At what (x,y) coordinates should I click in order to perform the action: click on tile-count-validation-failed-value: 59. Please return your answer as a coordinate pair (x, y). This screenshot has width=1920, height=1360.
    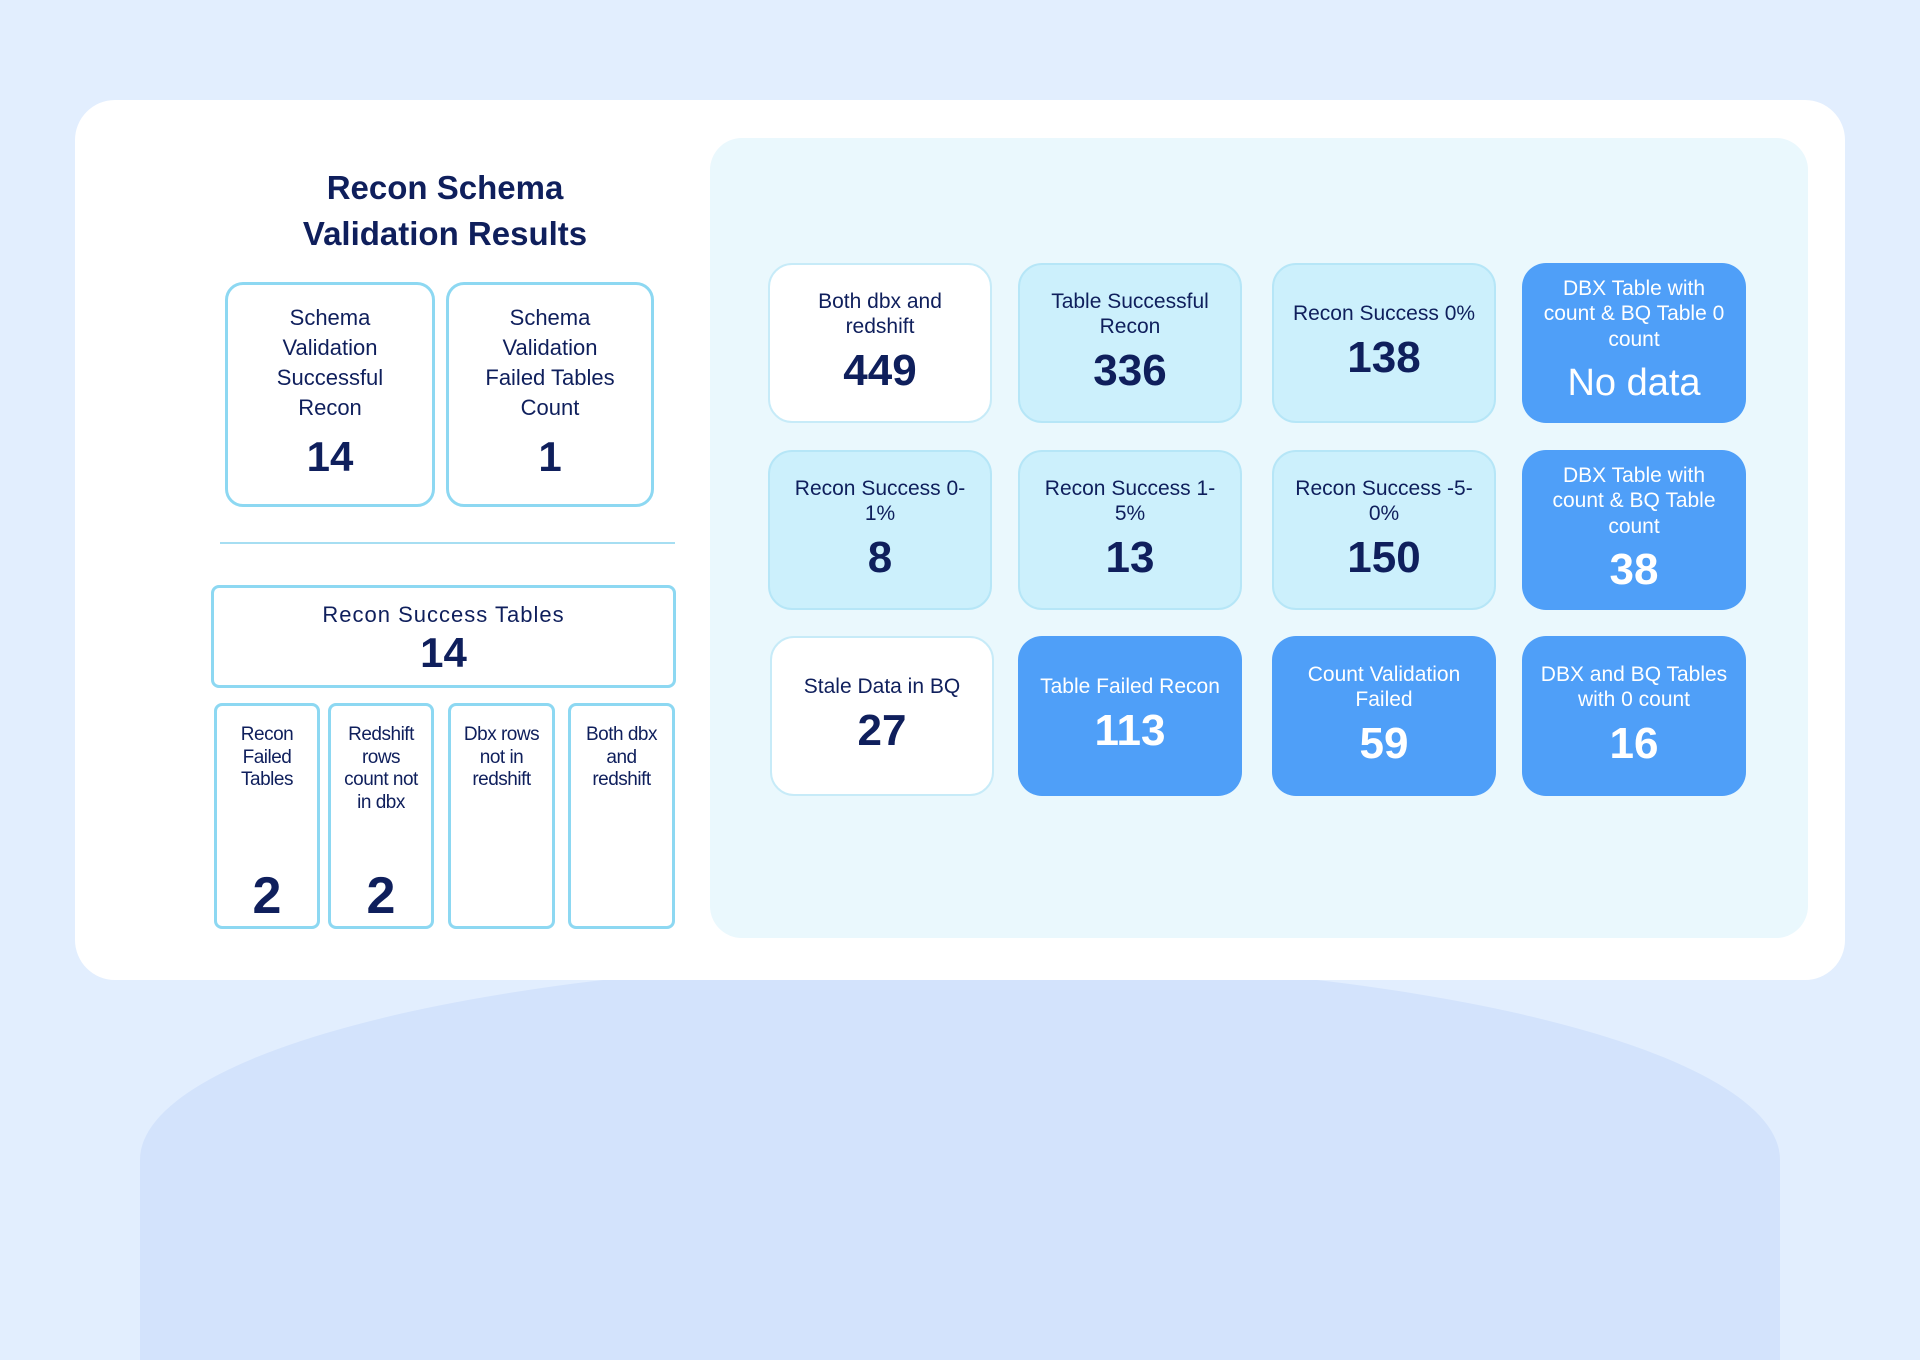
    Looking at the image, I should click on (1384, 743).